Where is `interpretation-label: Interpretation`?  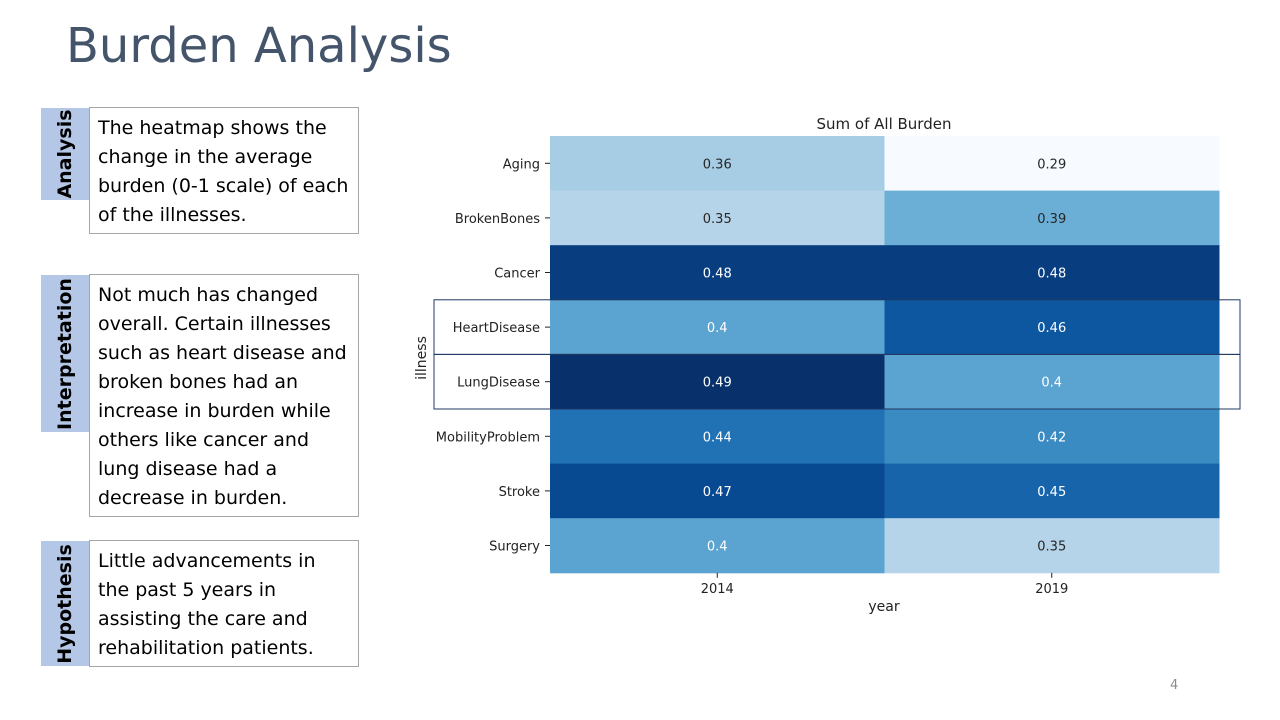
interpretation-label: Interpretation is located at coordinates (65, 353).